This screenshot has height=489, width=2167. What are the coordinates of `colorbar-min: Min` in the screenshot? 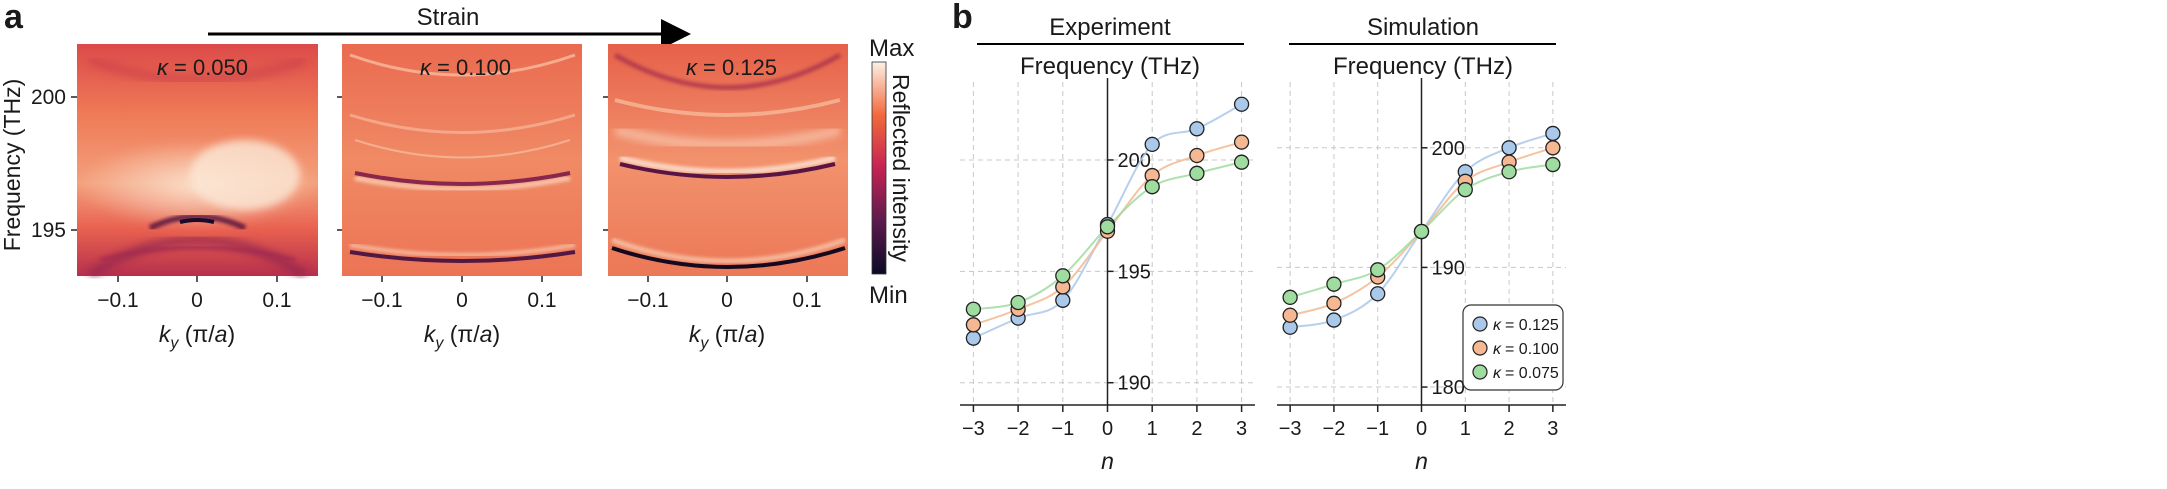 It's located at (888, 295).